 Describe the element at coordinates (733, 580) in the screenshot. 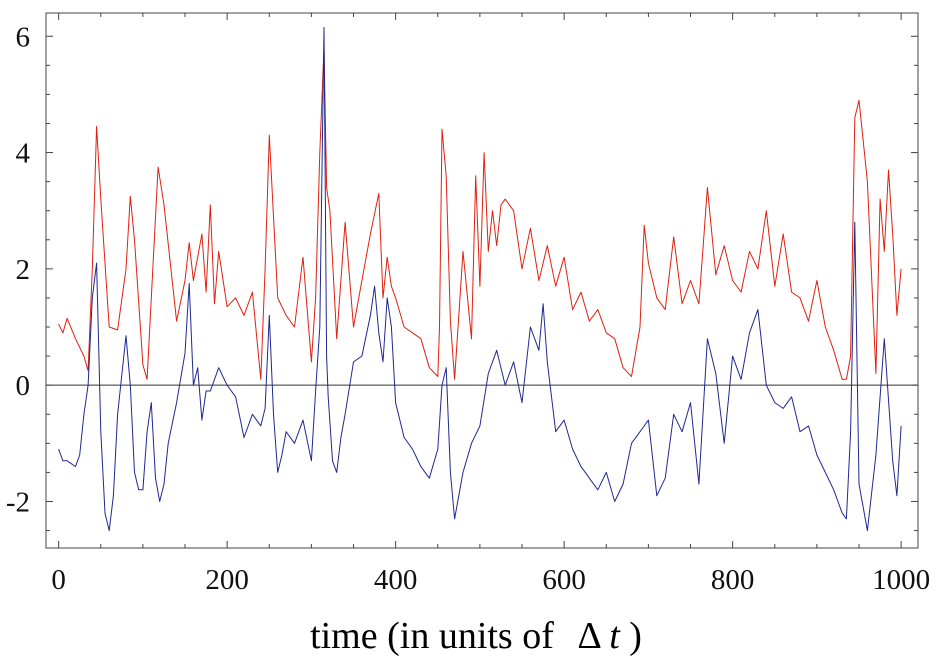

I see `x-tick-label: 800` at that location.